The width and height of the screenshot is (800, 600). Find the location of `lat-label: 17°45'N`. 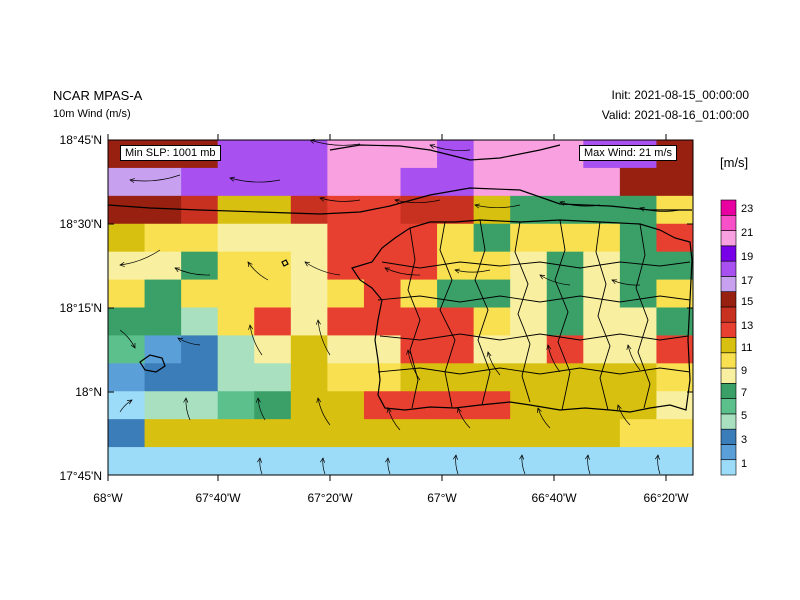

lat-label: 17°45'N is located at coordinates (81, 476).